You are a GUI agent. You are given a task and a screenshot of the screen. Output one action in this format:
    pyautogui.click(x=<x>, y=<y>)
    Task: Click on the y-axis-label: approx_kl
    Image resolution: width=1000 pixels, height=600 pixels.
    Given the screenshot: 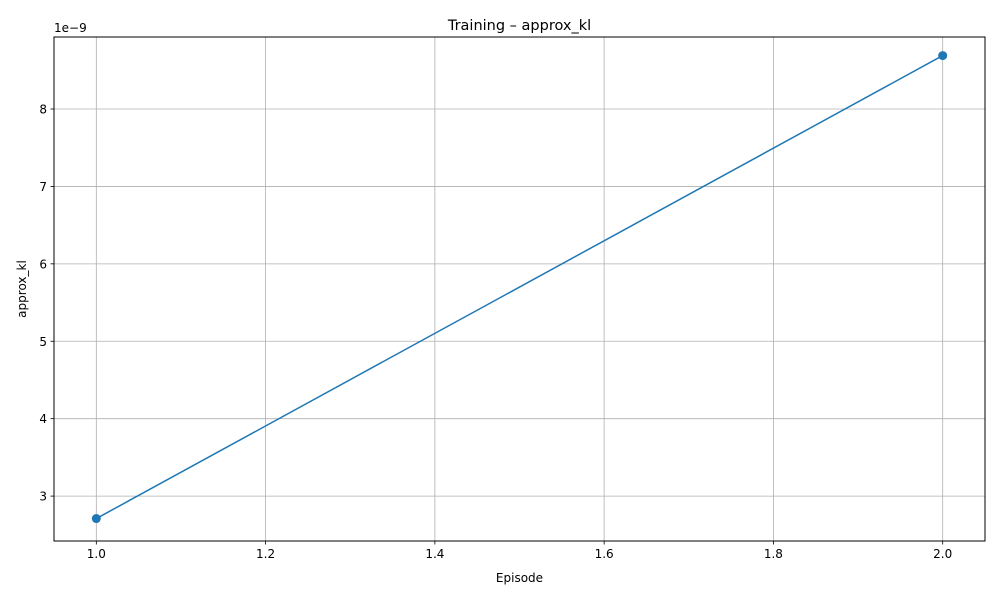 What is the action you would take?
    pyautogui.click(x=22, y=289)
    